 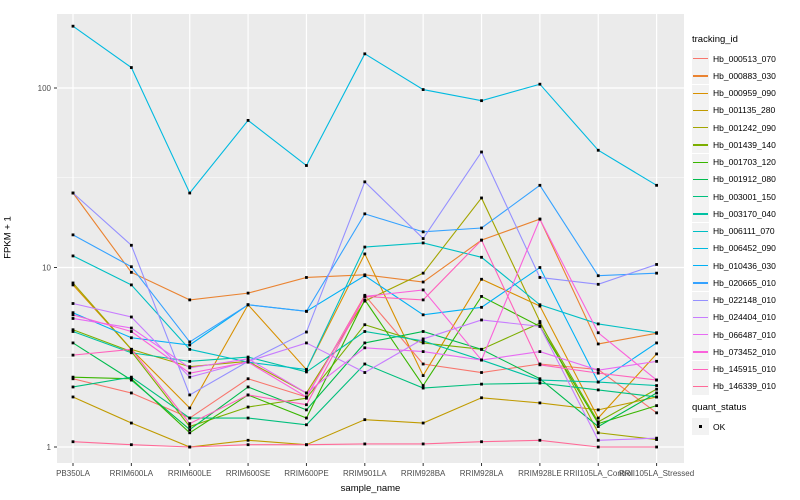 What do you see at coordinates (734, 300) in the screenshot?
I see `legend-item-Hb_022148_010: Hb_022148_010` at bounding box center [734, 300].